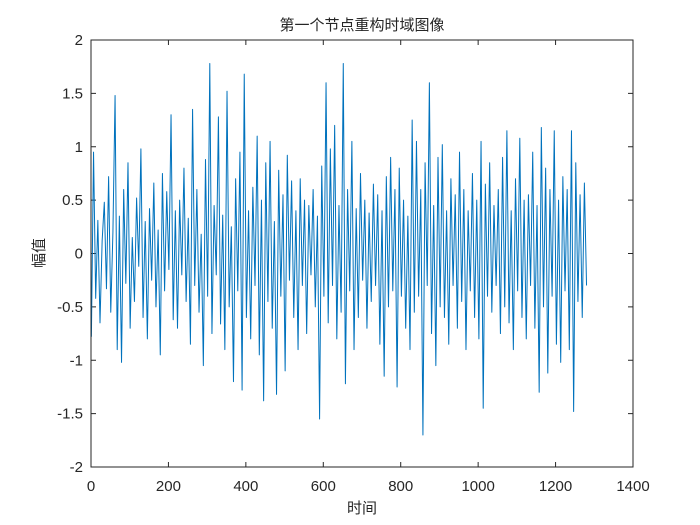 The image size is (700, 525). What do you see at coordinates (72, 200) in the screenshot?
I see `y-tick-label: 0.5` at bounding box center [72, 200].